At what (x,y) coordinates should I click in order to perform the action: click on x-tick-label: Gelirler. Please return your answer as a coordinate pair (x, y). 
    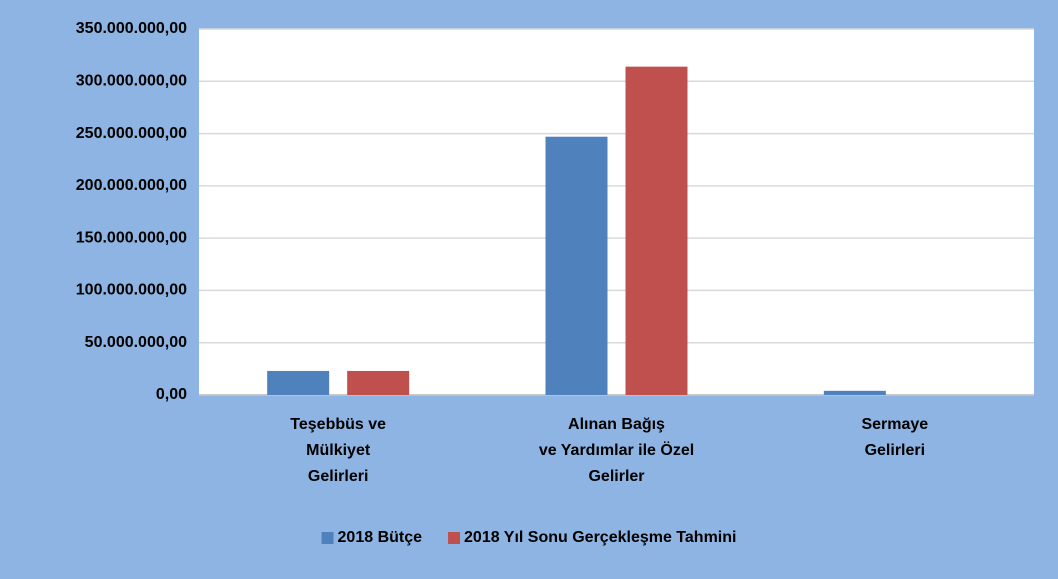
    Looking at the image, I should click on (616, 476).